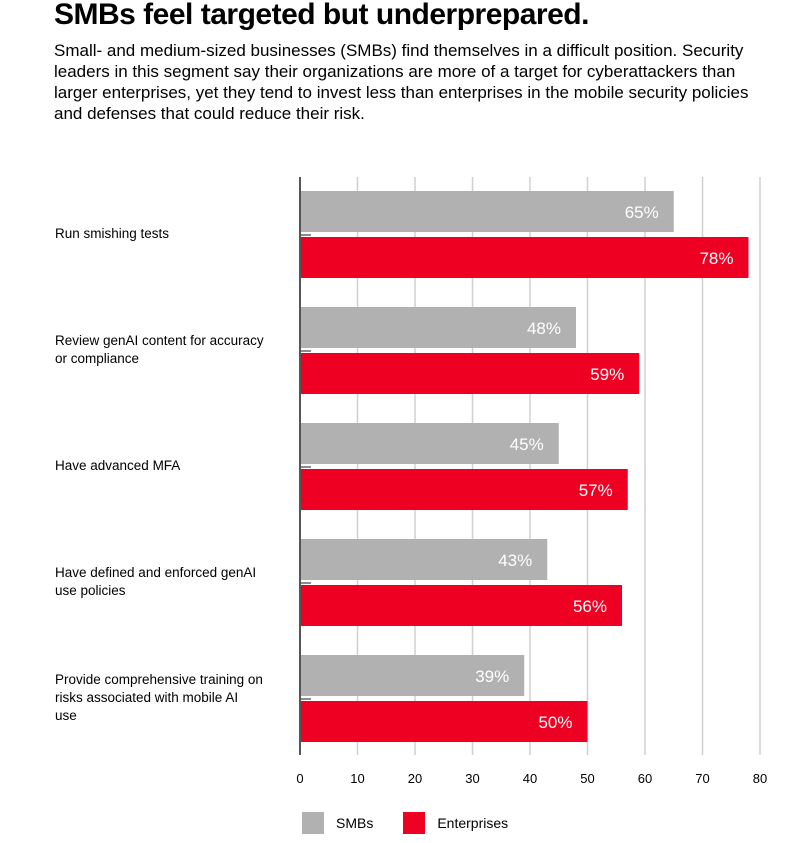 Image resolution: width=795 pixels, height=843 pixels. Describe the element at coordinates (530, 778) in the screenshot. I see `x-tick-label: 40` at that location.